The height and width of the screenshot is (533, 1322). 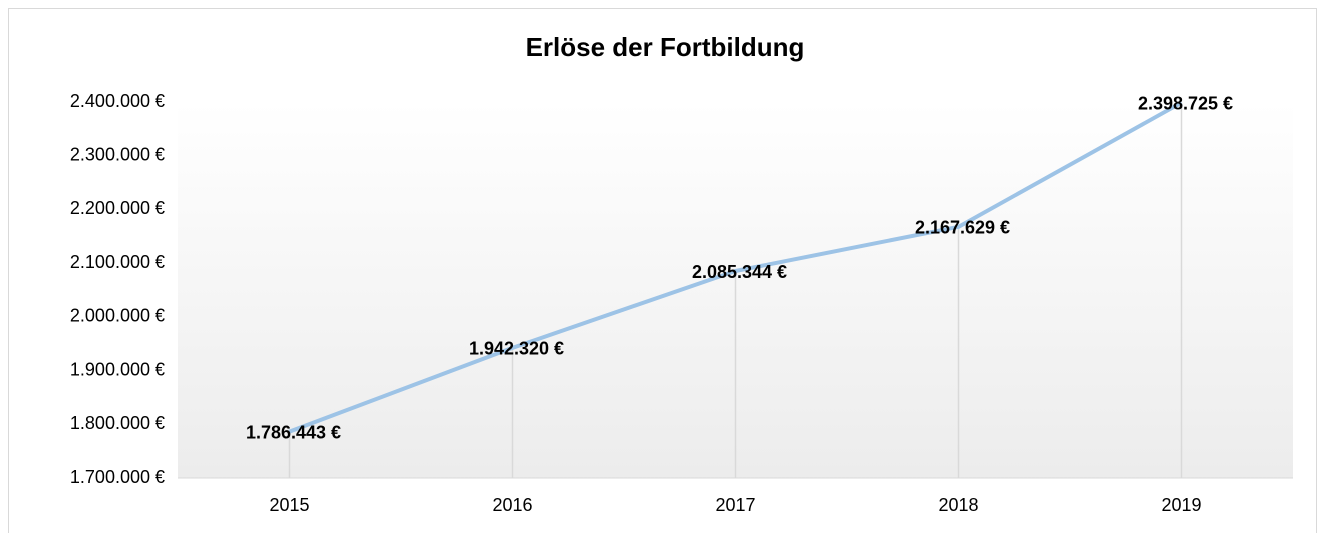 I want to click on data-label: 2.085.344 €, so click(x=739, y=272).